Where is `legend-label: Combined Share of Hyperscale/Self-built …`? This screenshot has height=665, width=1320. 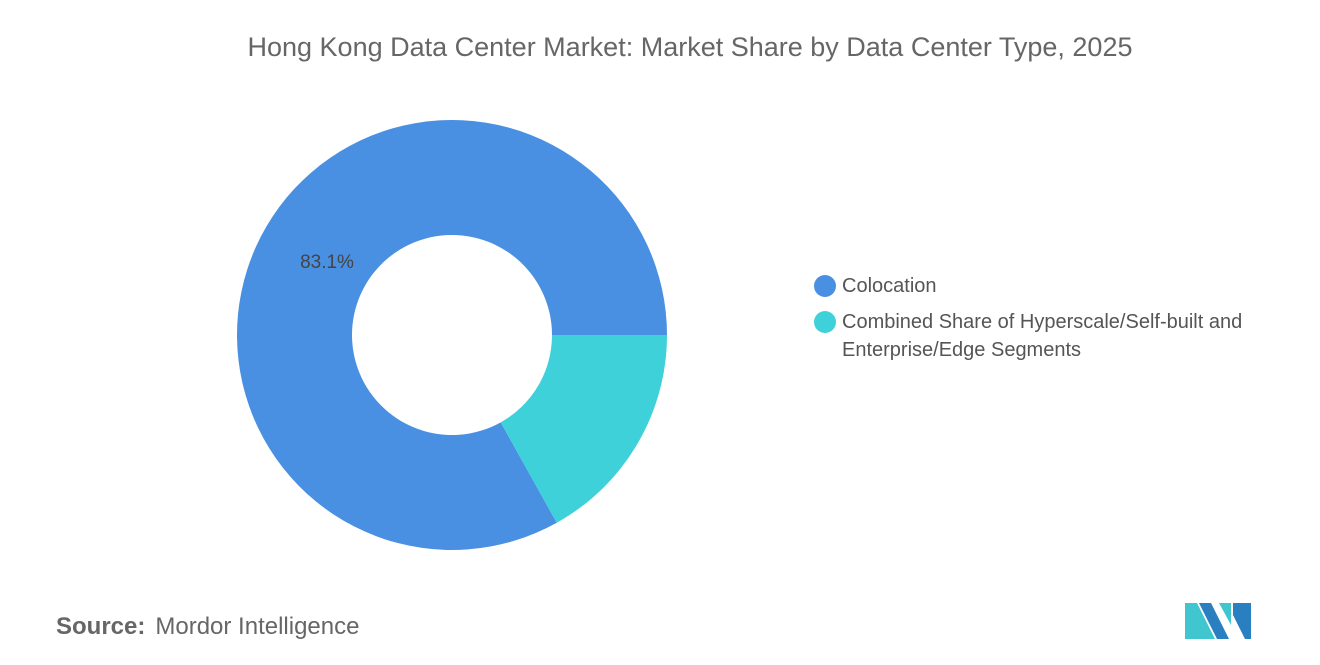
legend-label: Combined Share of Hyperscale/Self-built … is located at coordinates (1042, 336).